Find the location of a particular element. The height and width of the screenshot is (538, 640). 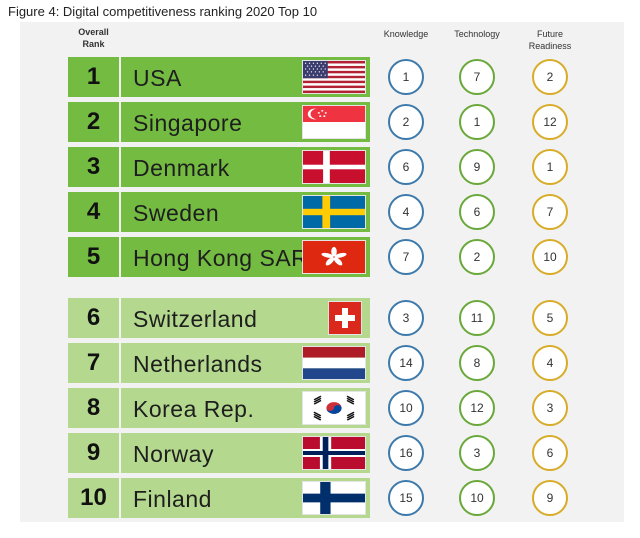

country-cell: Switzerland is located at coordinates (245, 318).